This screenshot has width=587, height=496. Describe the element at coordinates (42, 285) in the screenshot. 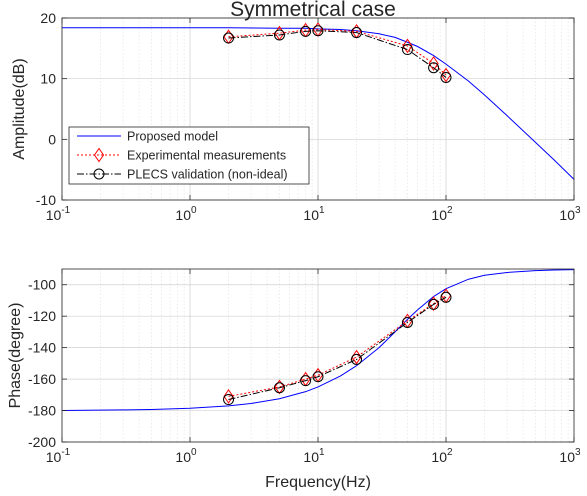

I see `y-tick-label: -100` at that location.